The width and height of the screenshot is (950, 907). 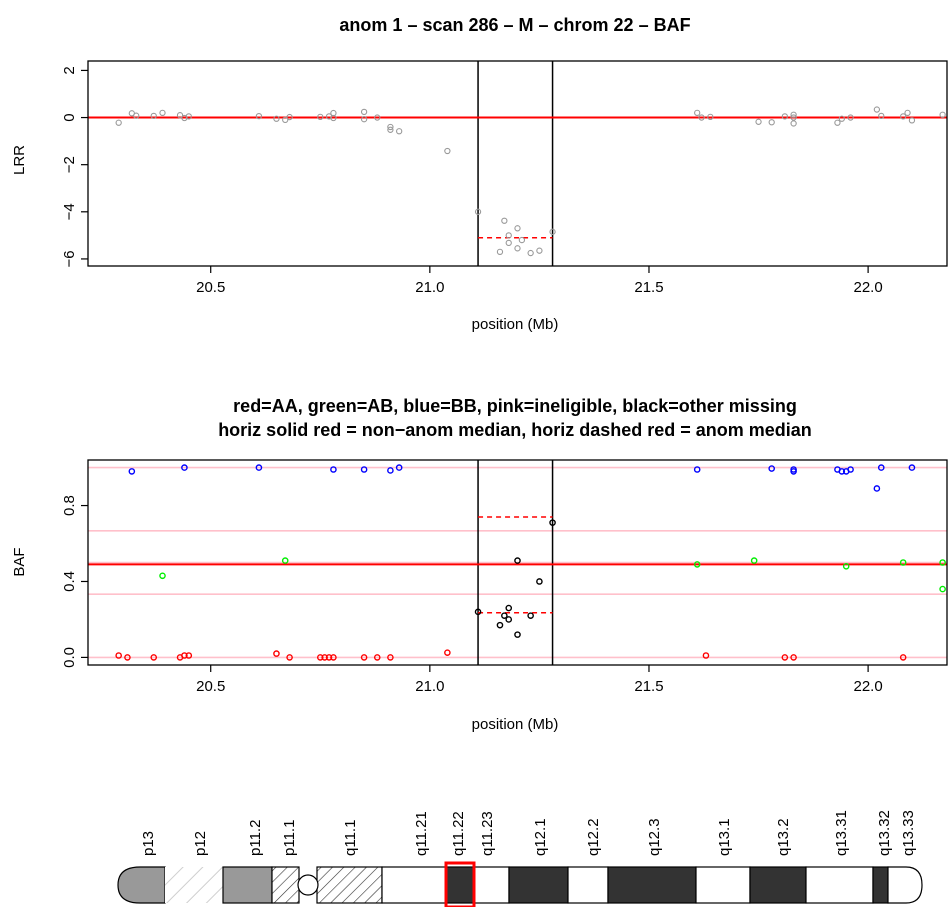 What do you see at coordinates (69, 581) in the screenshot?
I see `baf-y-tick-label: 0.4` at bounding box center [69, 581].